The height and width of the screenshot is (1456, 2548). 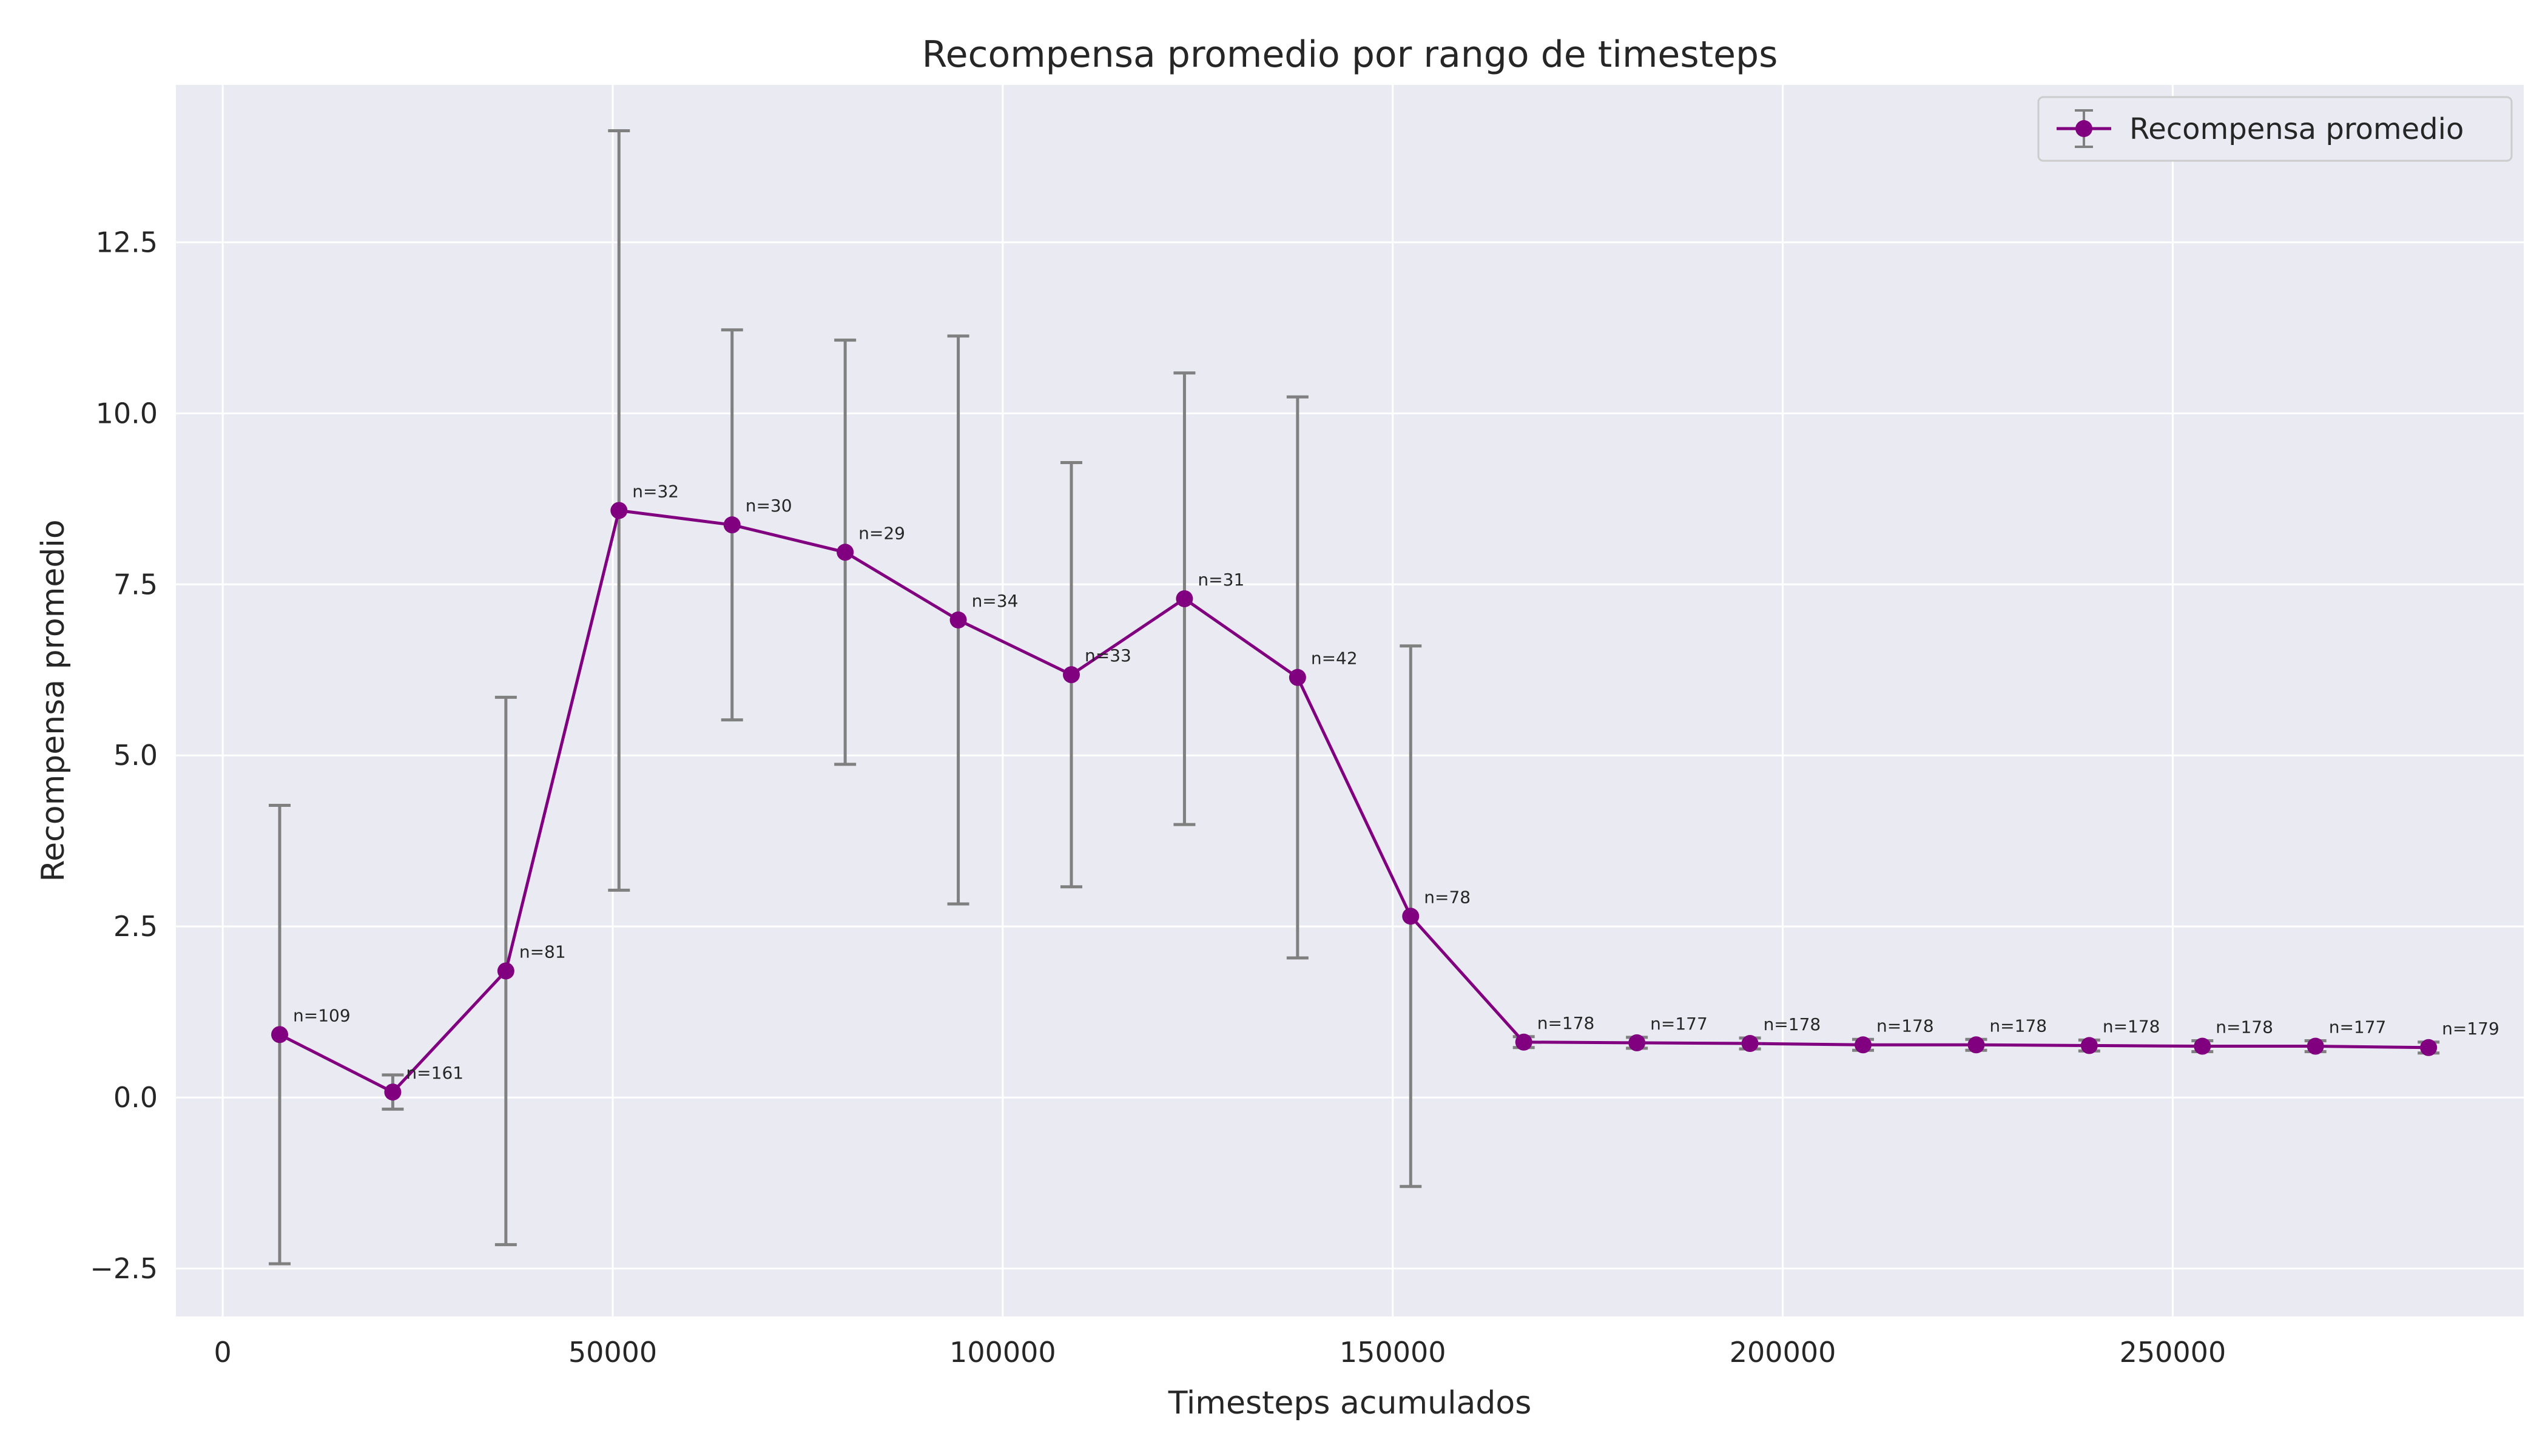 What do you see at coordinates (127, 413) in the screenshot?
I see `y-tick-label: 10.0` at bounding box center [127, 413].